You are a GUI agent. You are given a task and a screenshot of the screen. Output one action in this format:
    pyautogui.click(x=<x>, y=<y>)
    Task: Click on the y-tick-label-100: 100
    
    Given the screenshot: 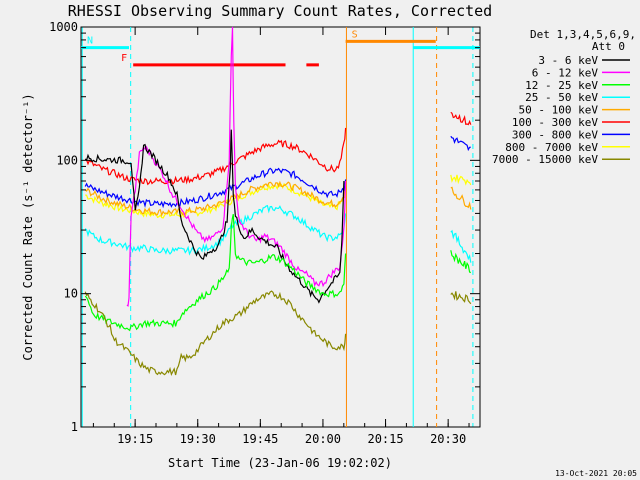 What is the action you would take?
    pyautogui.click(x=67, y=160)
    